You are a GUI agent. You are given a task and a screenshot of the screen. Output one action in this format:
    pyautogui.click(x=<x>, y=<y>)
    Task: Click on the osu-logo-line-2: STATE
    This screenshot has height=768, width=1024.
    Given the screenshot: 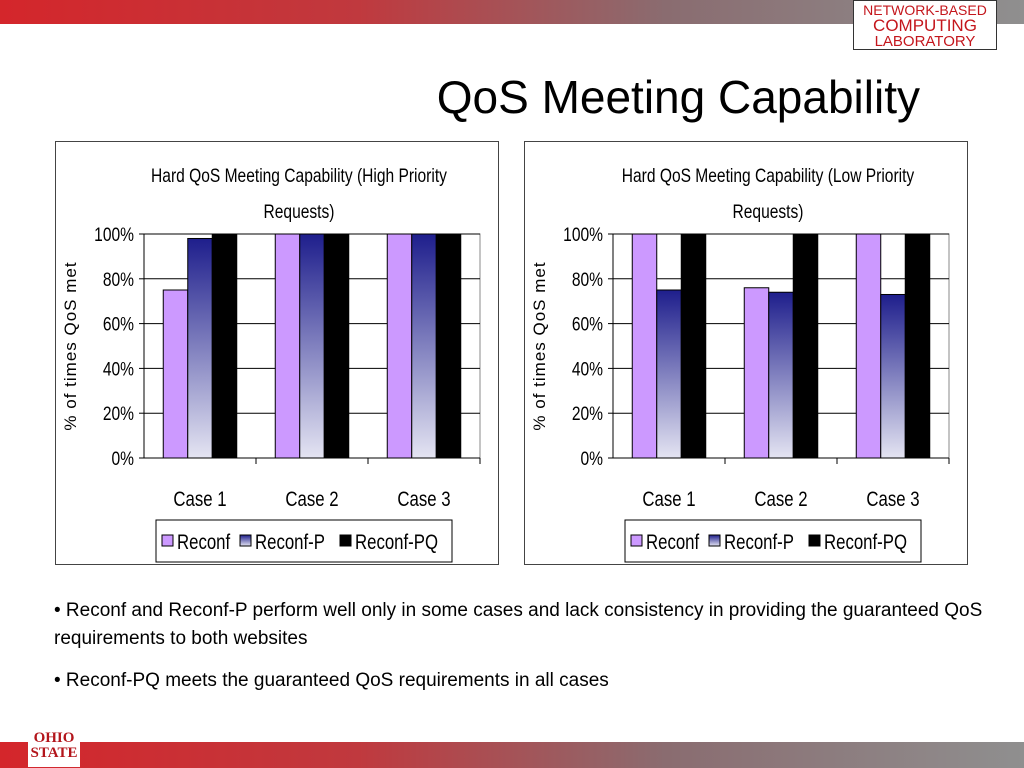 What is the action you would take?
    pyautogui.click(x=54, y=753)
    